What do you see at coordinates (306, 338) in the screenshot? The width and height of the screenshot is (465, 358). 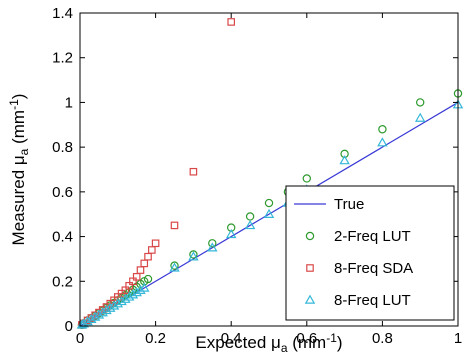 I see `x-tick-label: 0.6` at bounding box center [306, 338].